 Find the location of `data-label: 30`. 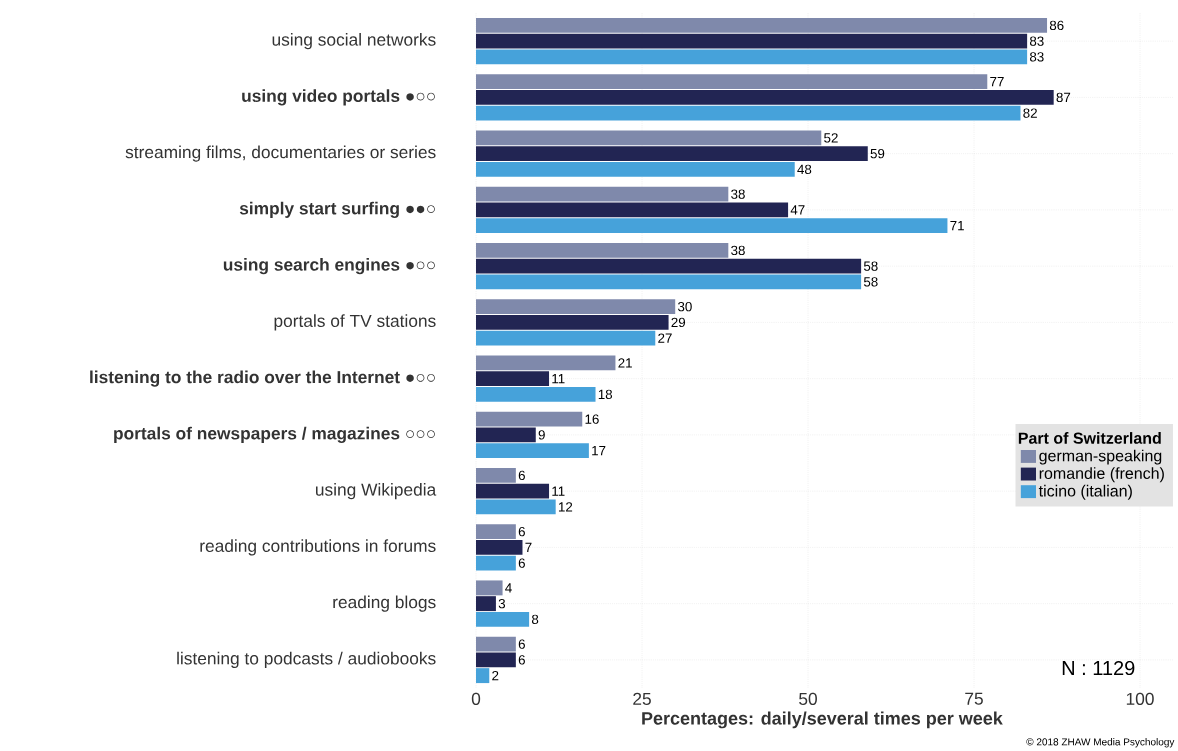

data-label: 30 is located at coordinates (684, 306).